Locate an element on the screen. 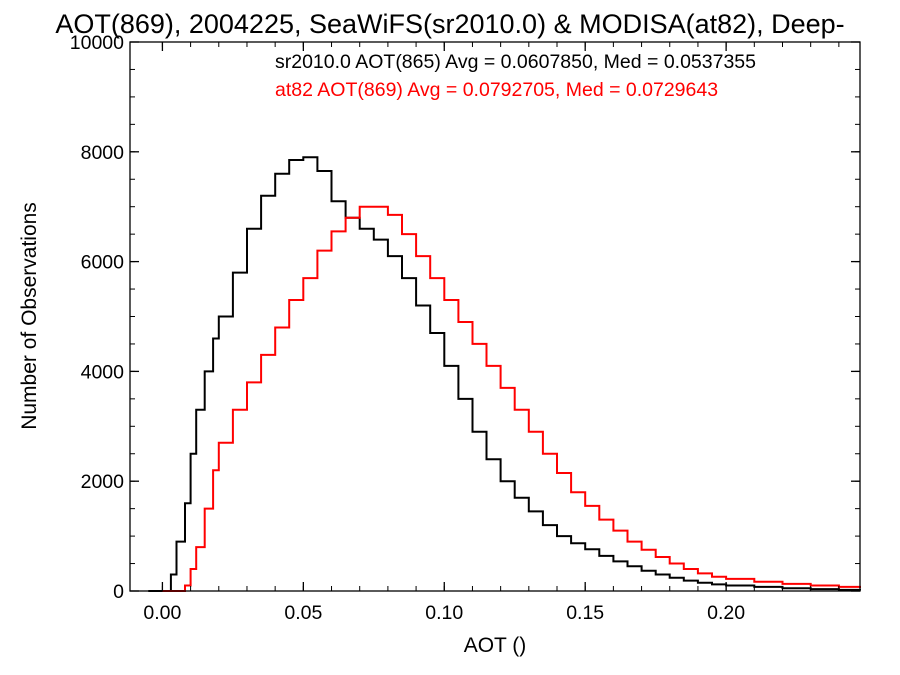  y-tick-label: 10000 is located at coordinates (97, 43).